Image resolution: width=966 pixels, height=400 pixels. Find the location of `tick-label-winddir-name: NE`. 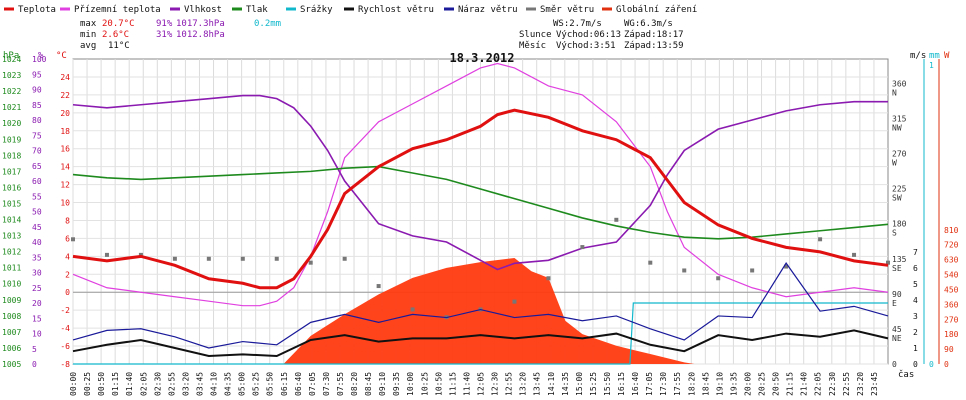

tick-label-winddir-name: NE is located at coordinates (897, 338).